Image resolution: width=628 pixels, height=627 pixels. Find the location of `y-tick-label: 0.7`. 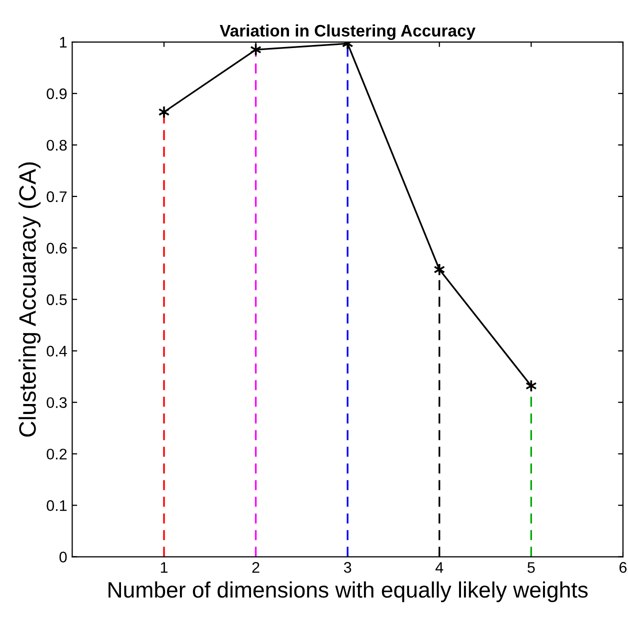

y-tick-label: 0.7 is located at coordinates (56, 196).